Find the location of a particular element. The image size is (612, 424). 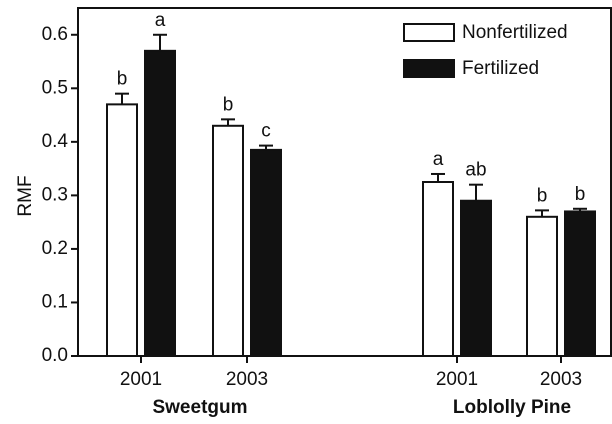

y-axis-label: RMF is located at coordinates (25, 195).